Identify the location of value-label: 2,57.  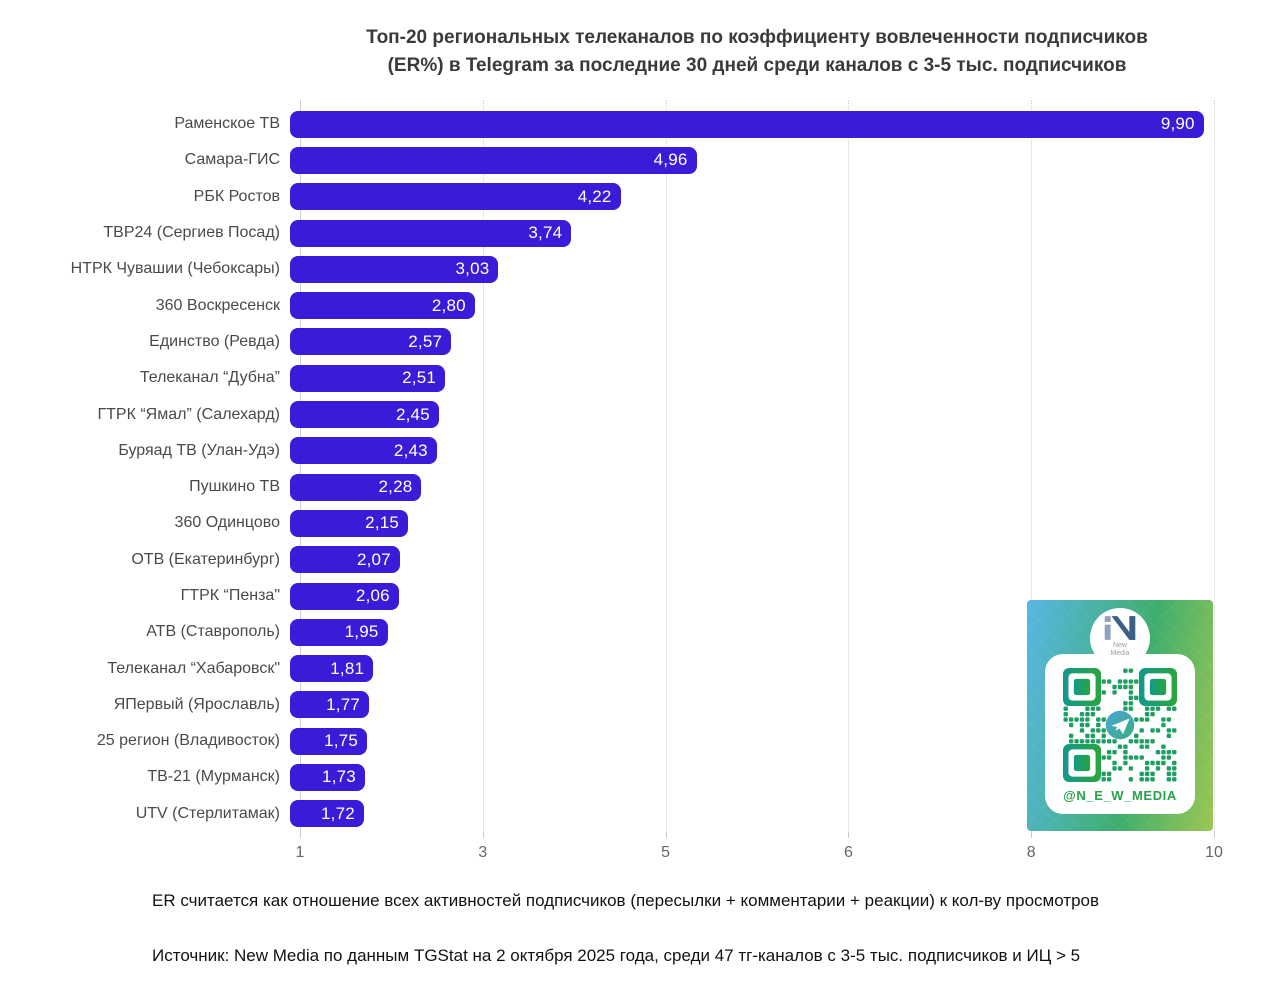
(425, 341).